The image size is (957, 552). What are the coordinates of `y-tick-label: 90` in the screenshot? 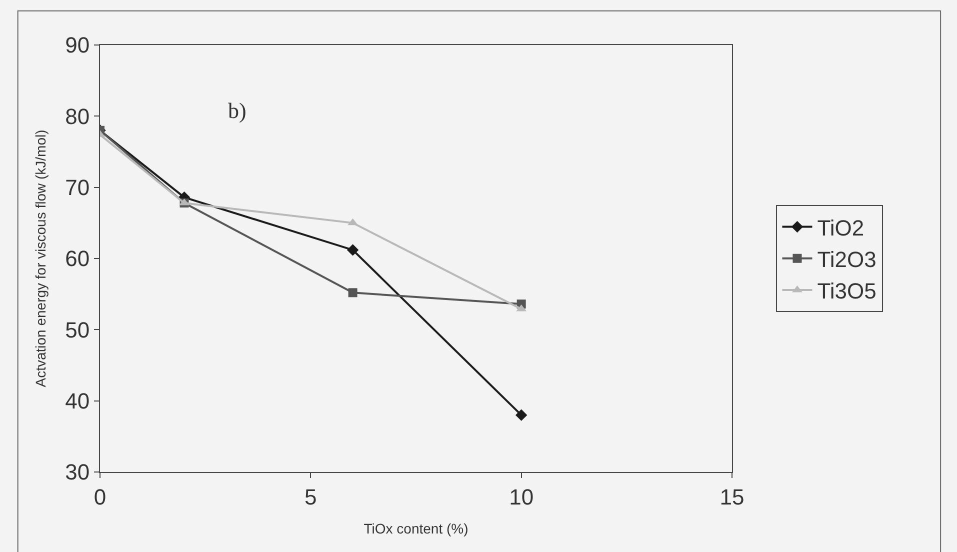 It's located at (77, 45).